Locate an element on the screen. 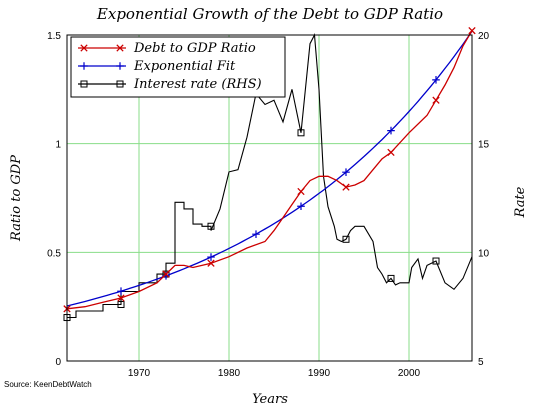  legend-item-rate: Interest rate (RHS) is located at coordinates (170, 84).